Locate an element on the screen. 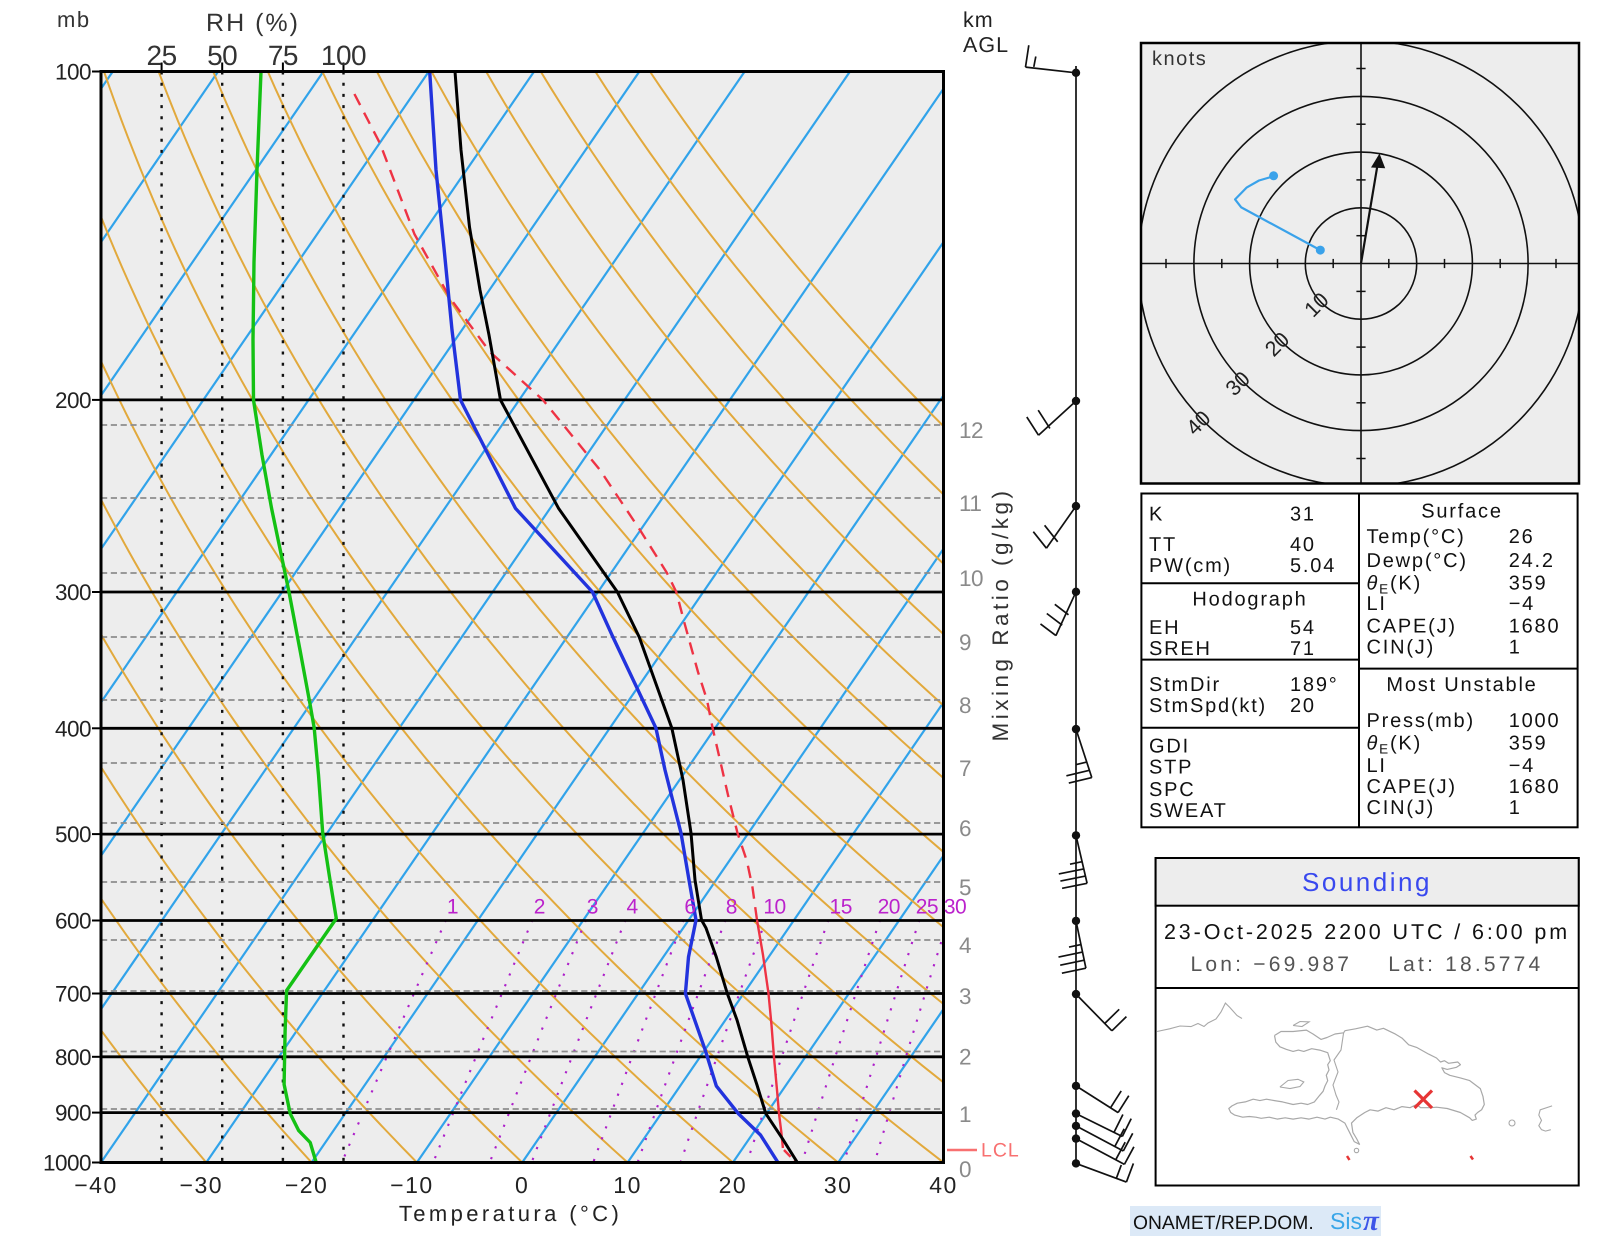 This screenshot has width=1600, height=1241. svg-text: 12 is located at coordinates (971, 430).